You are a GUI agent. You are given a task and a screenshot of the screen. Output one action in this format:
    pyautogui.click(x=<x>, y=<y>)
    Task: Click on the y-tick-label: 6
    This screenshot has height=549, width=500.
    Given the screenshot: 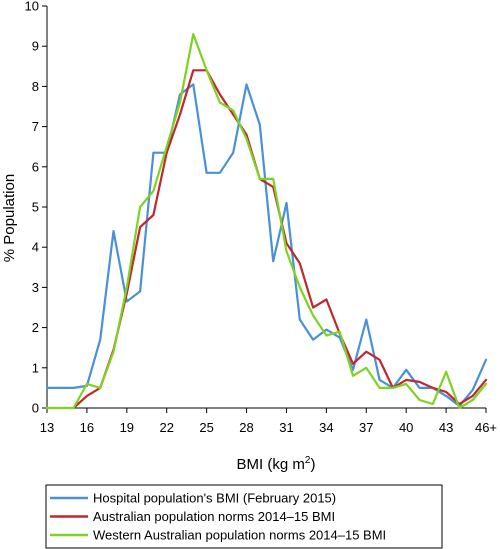 What is the action you would take?
    pyautogui.click(x=35, y=166)
    